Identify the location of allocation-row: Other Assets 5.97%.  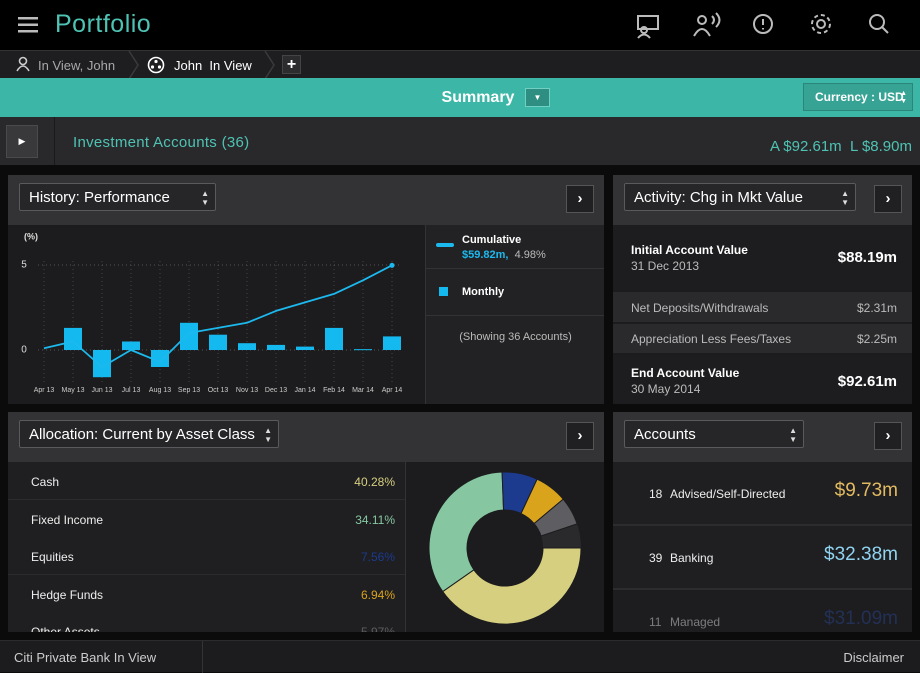
(206, 622).